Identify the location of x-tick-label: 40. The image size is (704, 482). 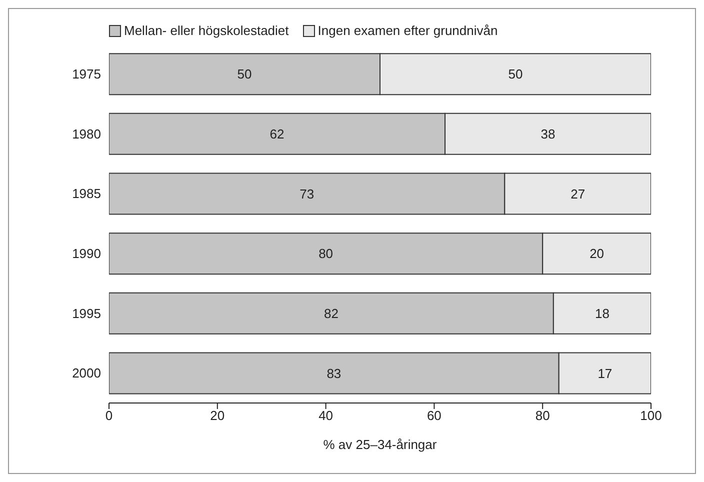
(326, 416).